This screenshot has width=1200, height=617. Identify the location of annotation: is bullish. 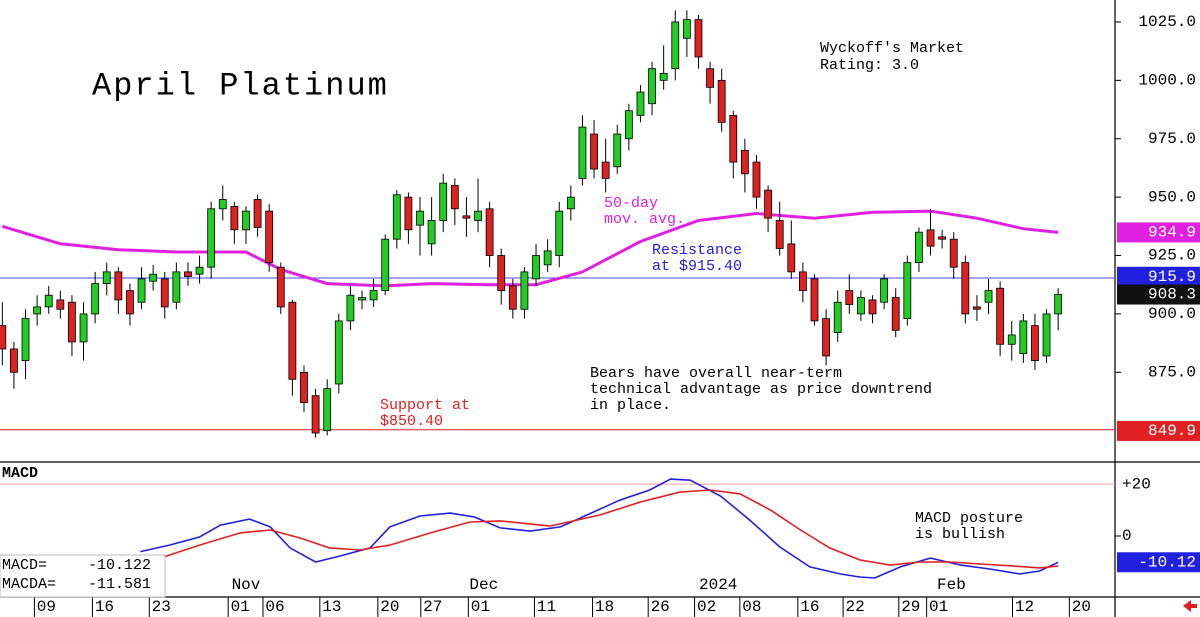
(960, 534).